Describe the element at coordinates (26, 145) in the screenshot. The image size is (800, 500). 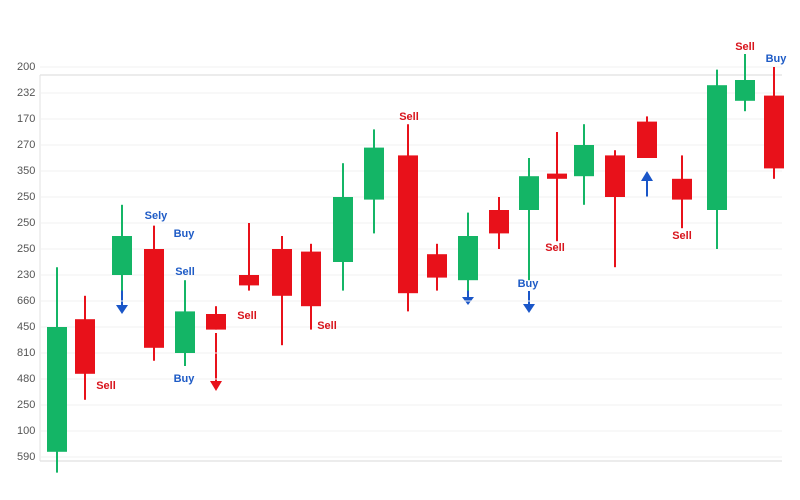
I see `y-axis-label: 270` at that location.